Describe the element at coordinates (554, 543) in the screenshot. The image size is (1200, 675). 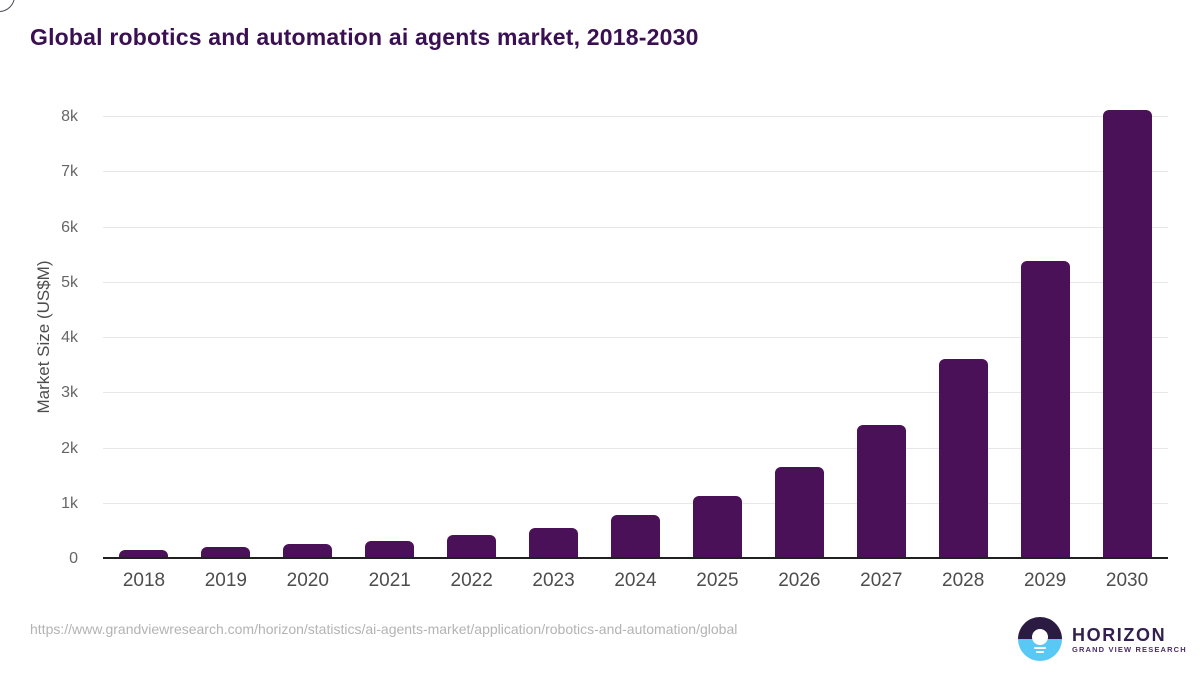
I see `bar-2023` at that location.